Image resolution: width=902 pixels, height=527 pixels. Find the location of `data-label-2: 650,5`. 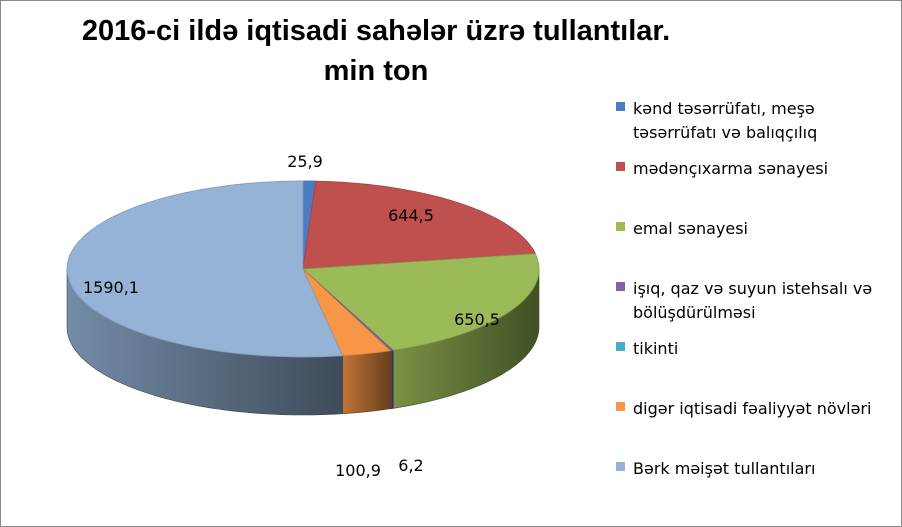

data-label-2: 650,5 is located at coordinates (477, 319).